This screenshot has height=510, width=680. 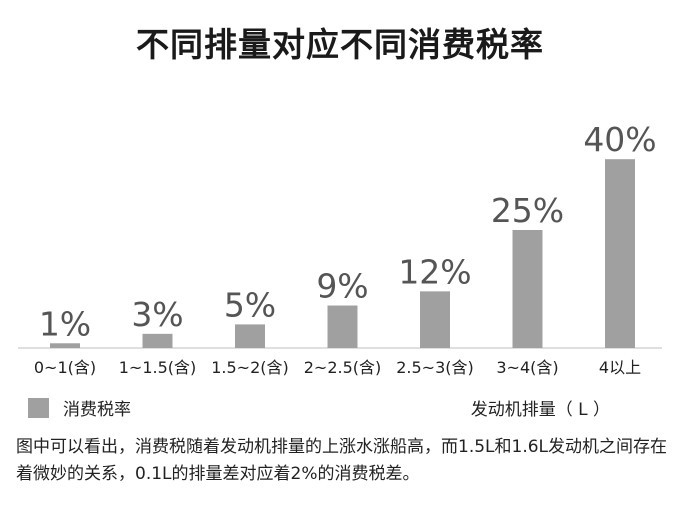 I want to click on bar-value-label: 1%, so click(x=65, y=323).